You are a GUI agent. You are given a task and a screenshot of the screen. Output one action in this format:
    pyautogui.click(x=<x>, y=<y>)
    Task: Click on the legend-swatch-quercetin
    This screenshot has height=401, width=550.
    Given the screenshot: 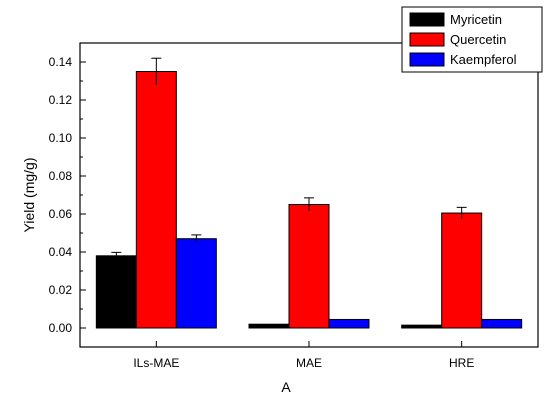 What is the action you would take?
    pyautogui.click(x=427, y=39)
    